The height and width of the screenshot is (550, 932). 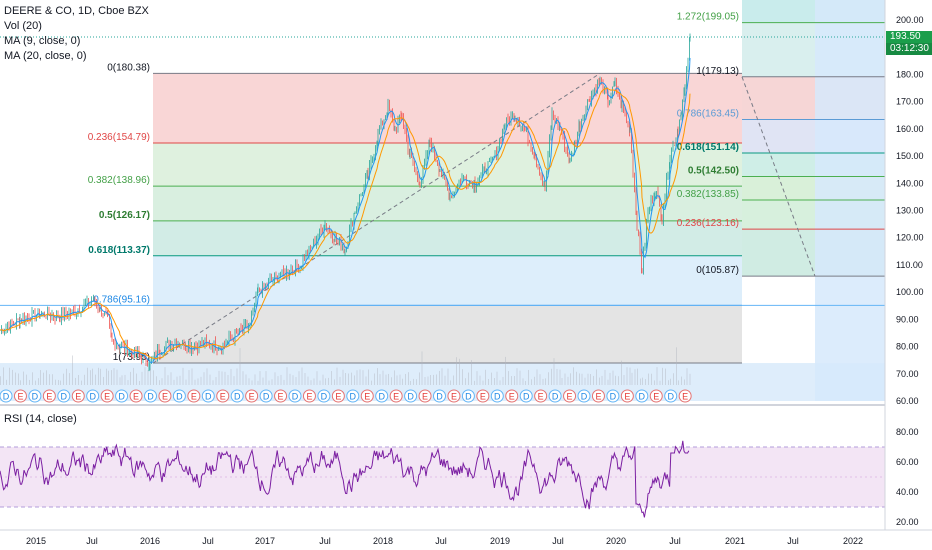 I want to click on rsi-band, so click(x=442, y=477).